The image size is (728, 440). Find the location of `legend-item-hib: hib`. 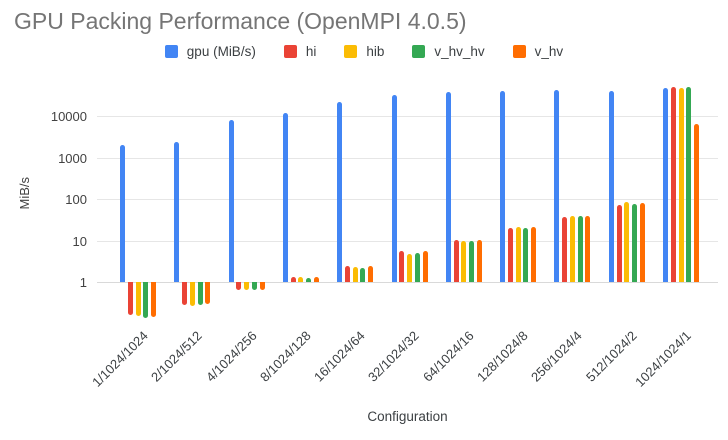

legend-item-hib: hib is located at coordinates (364, 51).